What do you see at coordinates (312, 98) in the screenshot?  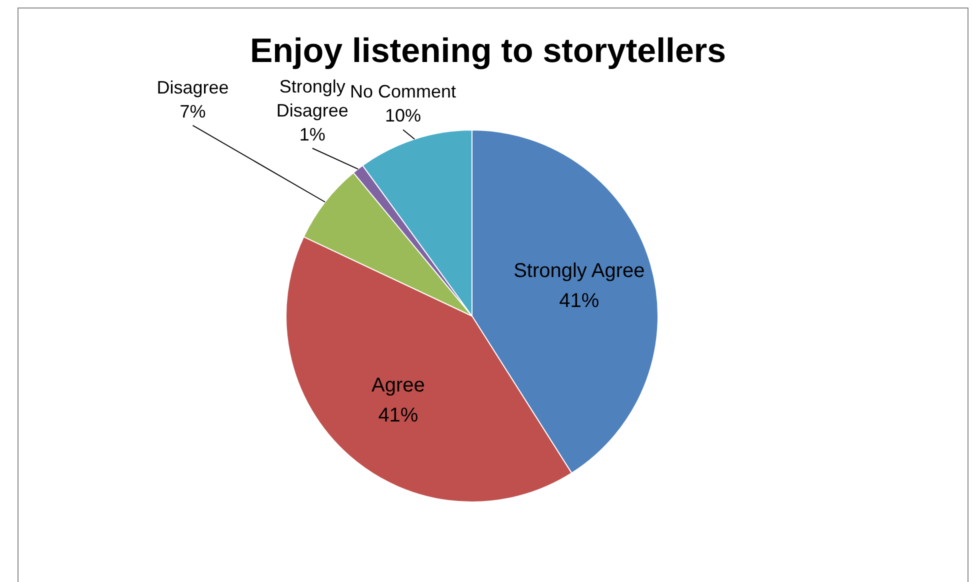 I see `slice-label: Strongly Disagree` at bounding box center [312, 98].